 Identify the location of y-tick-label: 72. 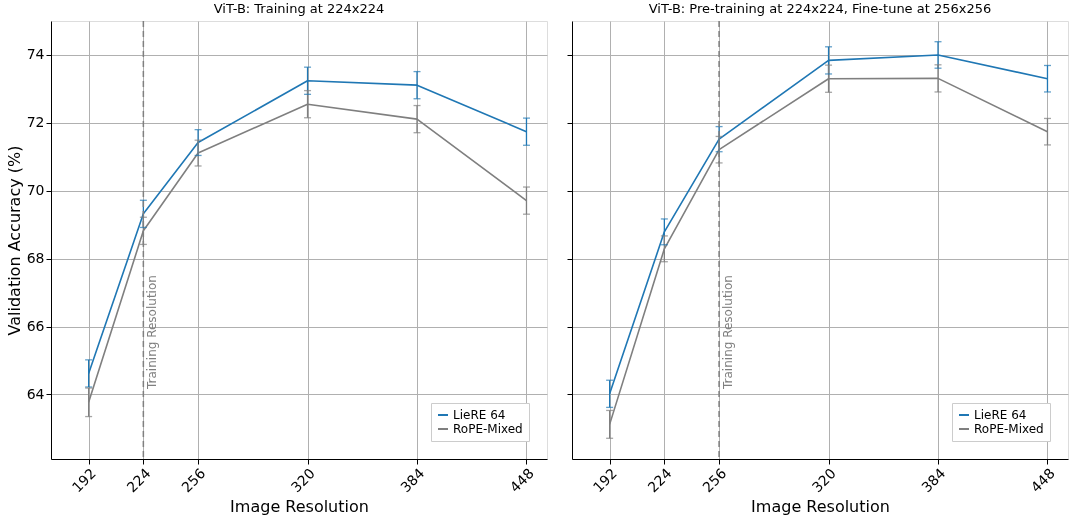
(35, 122).